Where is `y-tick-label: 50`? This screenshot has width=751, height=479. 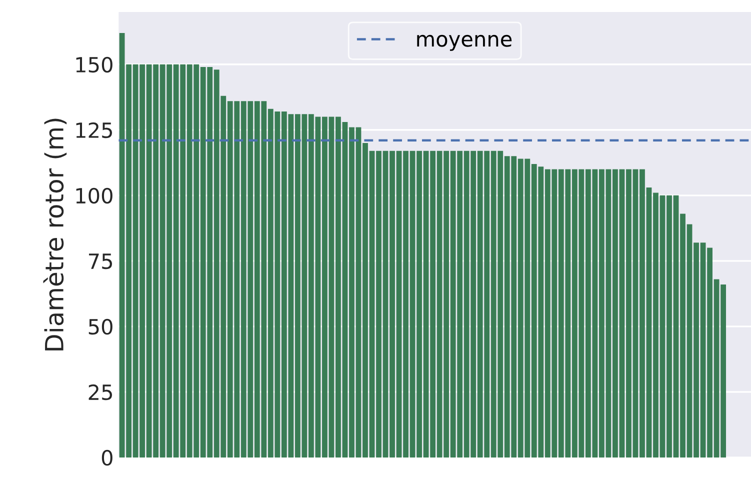
y-tick-label: 50 is located at coordinates (100, 326).